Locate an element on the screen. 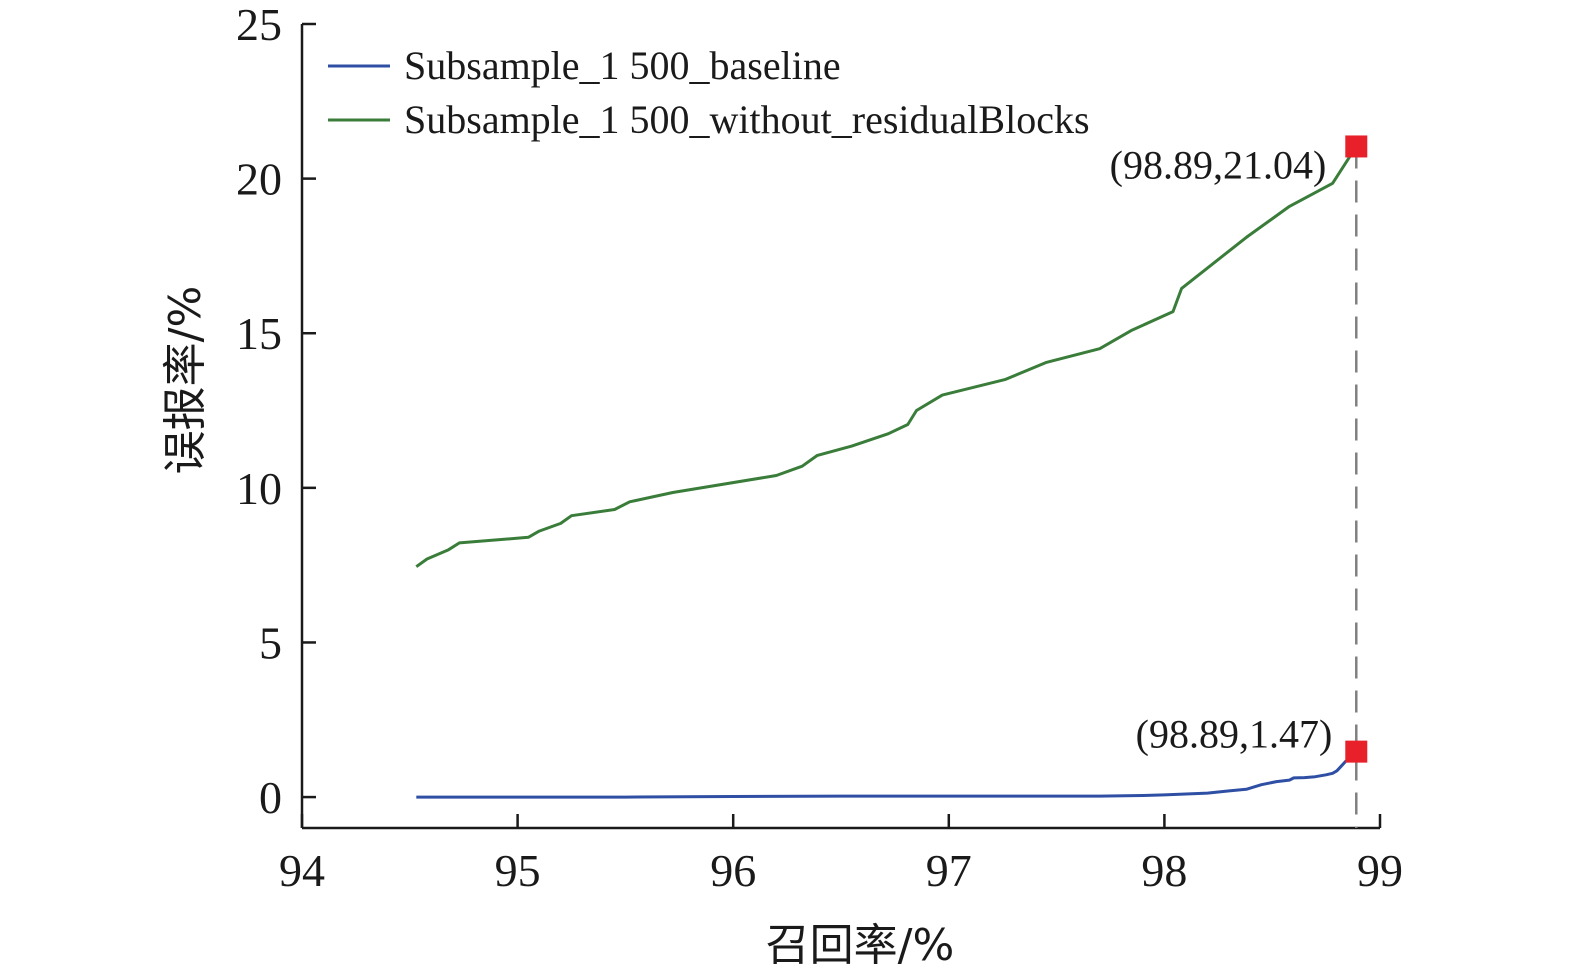 This screenshot has height=980, width=1575. y-tick-label: 10 is located at coordinates (259, 488).